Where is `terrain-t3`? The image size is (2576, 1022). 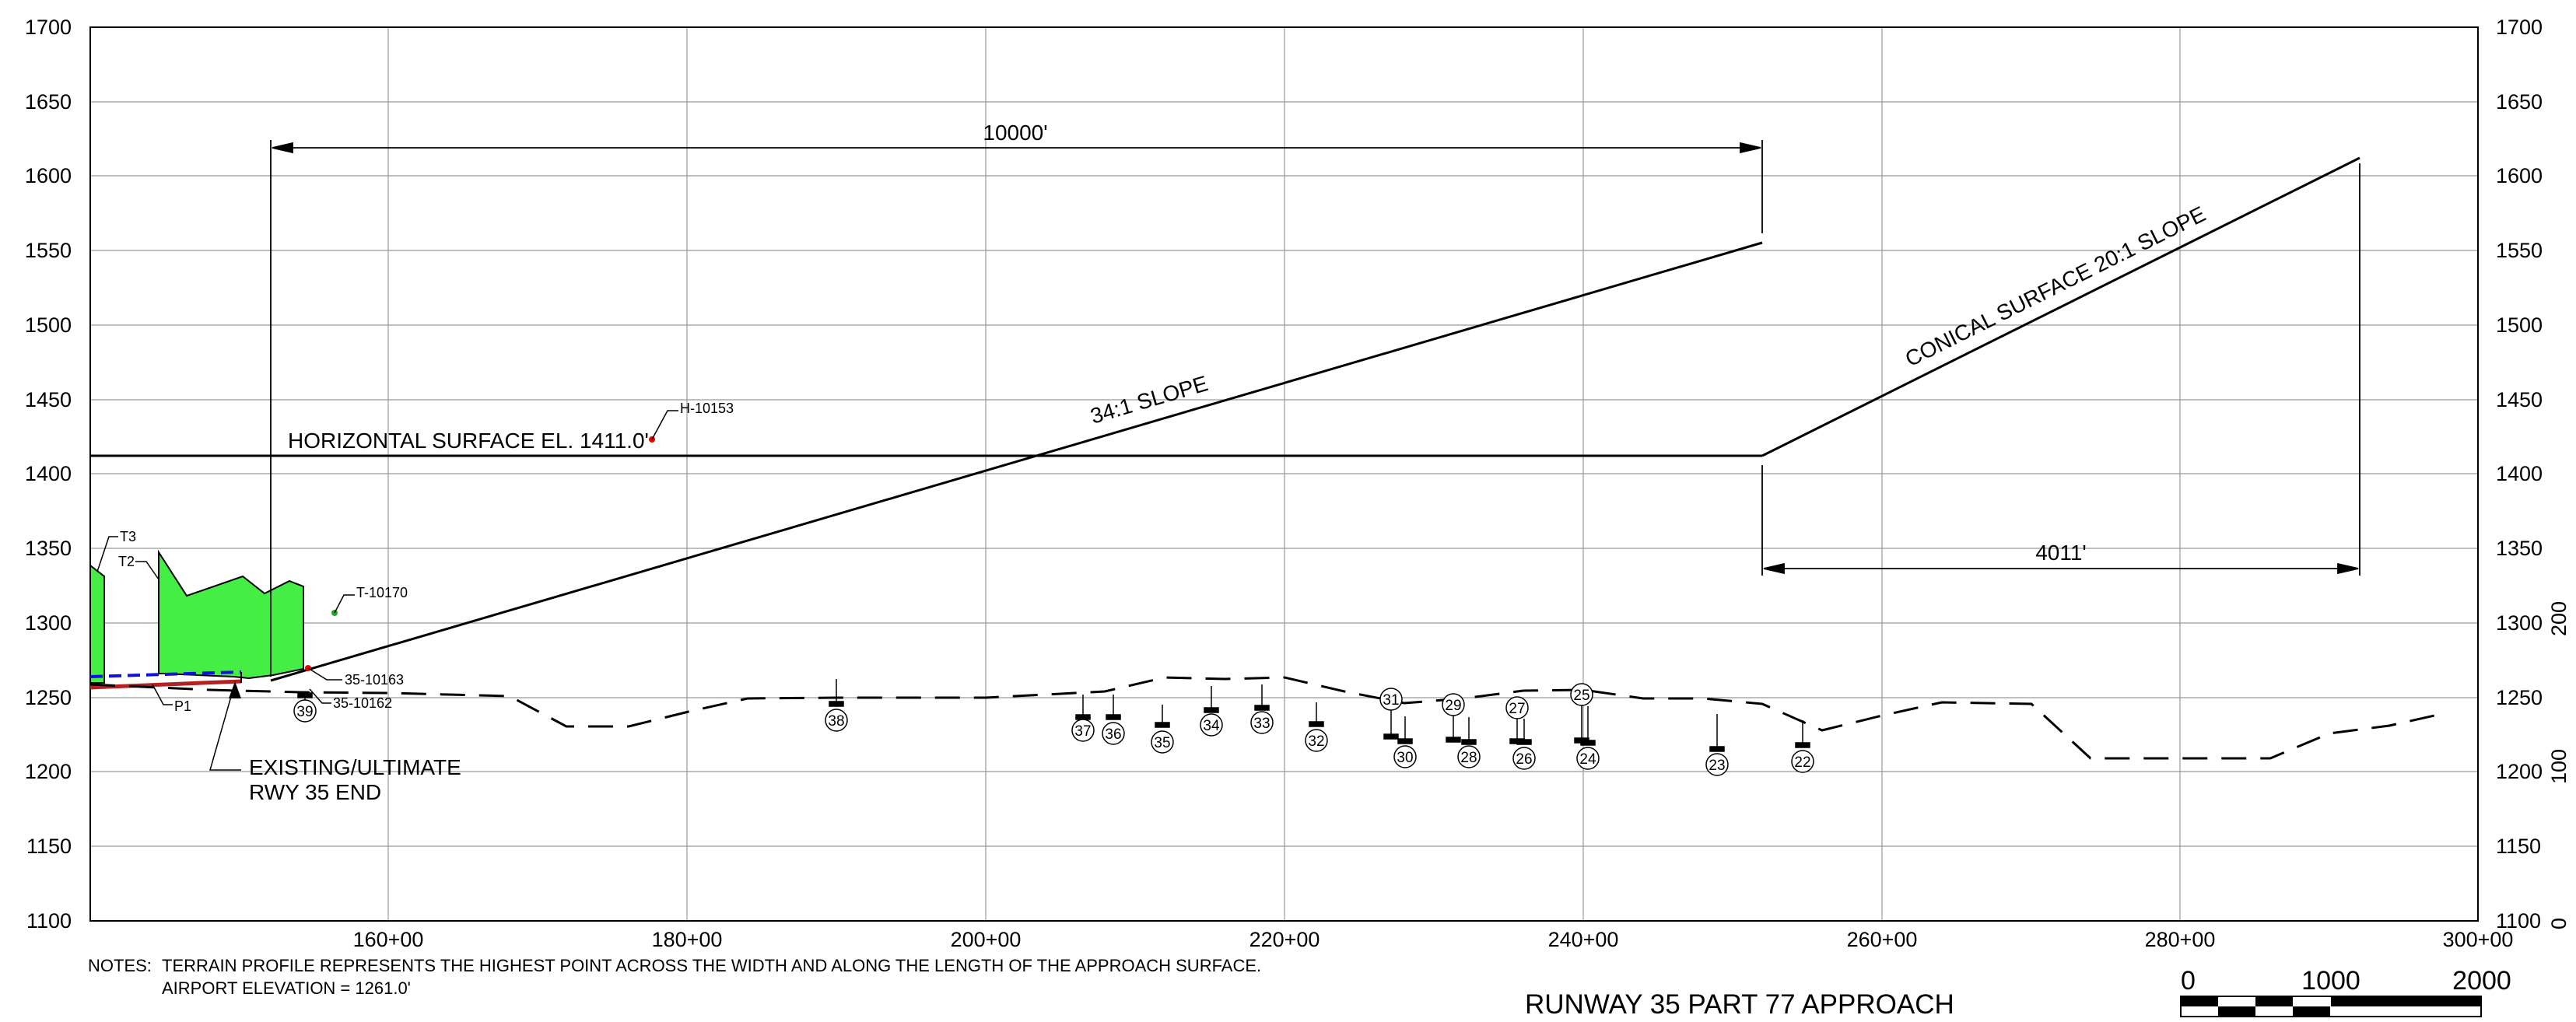 terrain-t3 is located at coordinates (97, 624).